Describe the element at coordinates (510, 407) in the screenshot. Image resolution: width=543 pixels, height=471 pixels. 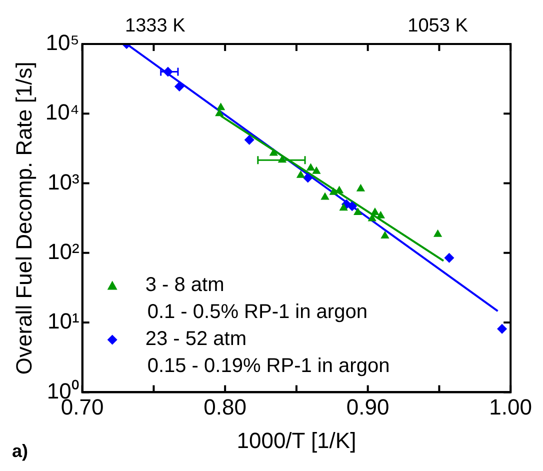
I see `x-tick-label: 1.00` at that location.